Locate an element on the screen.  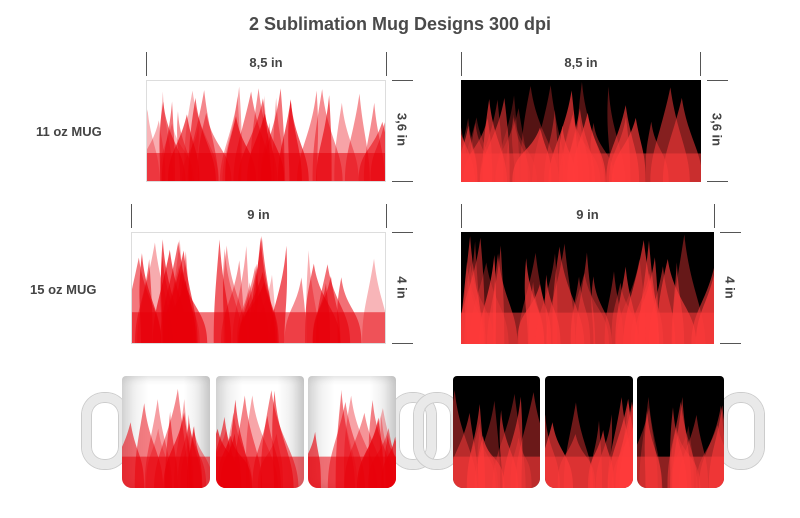
design-panel-black-11oz is located at coordinates (581, 131).